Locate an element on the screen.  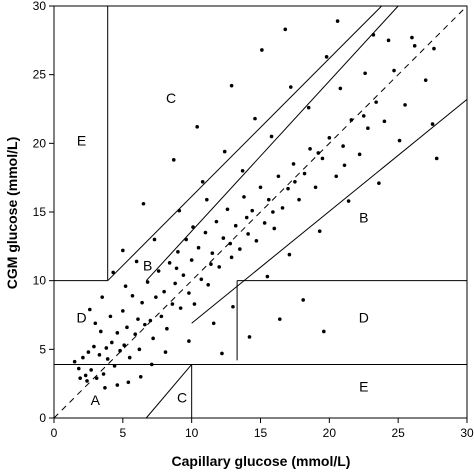
zone-label: D is located at coordinates (81, 318).